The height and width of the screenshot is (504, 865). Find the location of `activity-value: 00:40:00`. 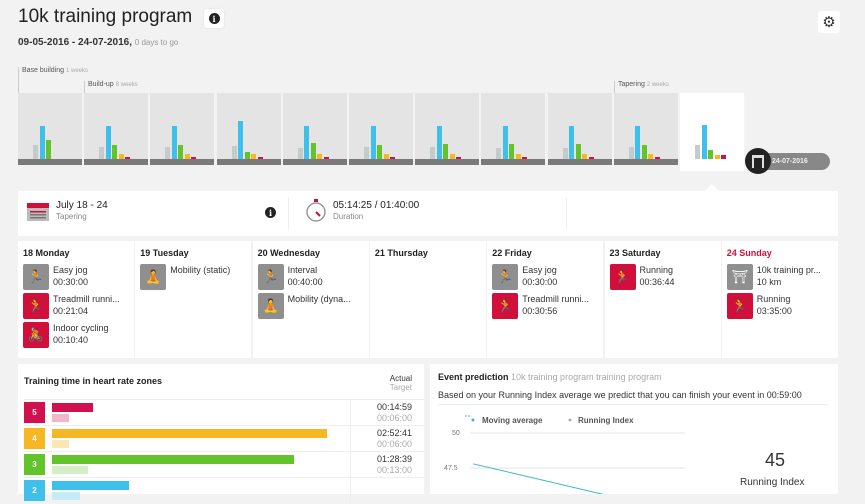

activity-value: 00:40:00 is located at coordinates (305, 282).